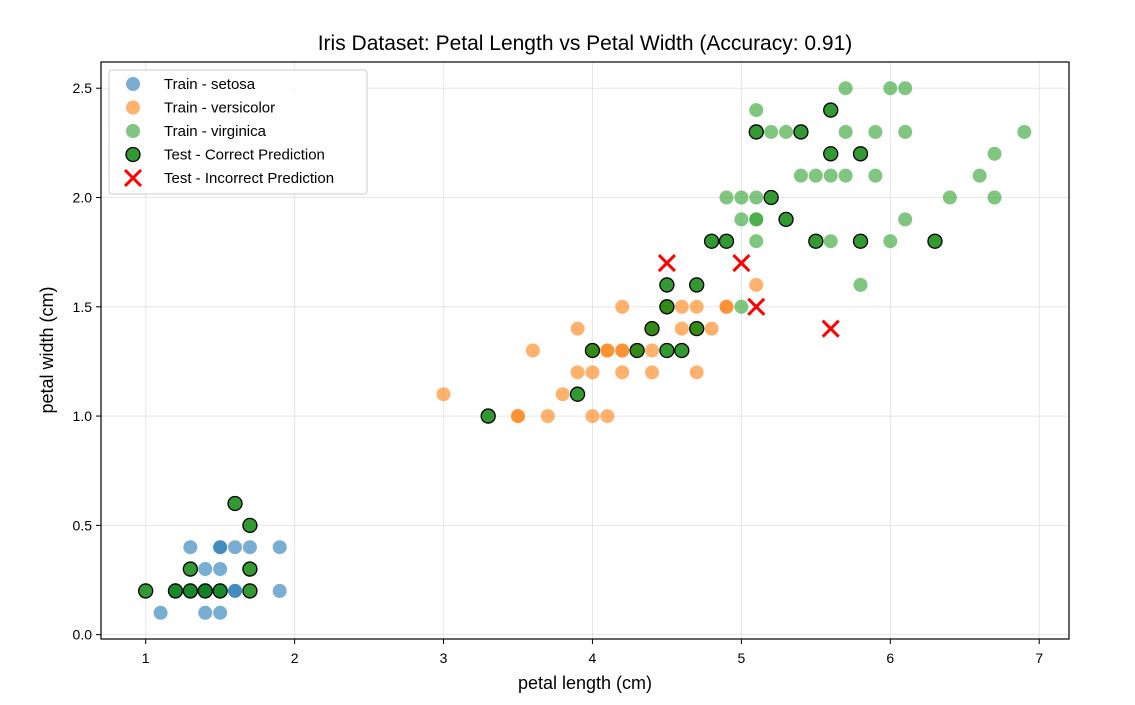  Describe the element at coordinates (83, 198) in the screenshot. I see `y-tick-label: 2.0` at that location.